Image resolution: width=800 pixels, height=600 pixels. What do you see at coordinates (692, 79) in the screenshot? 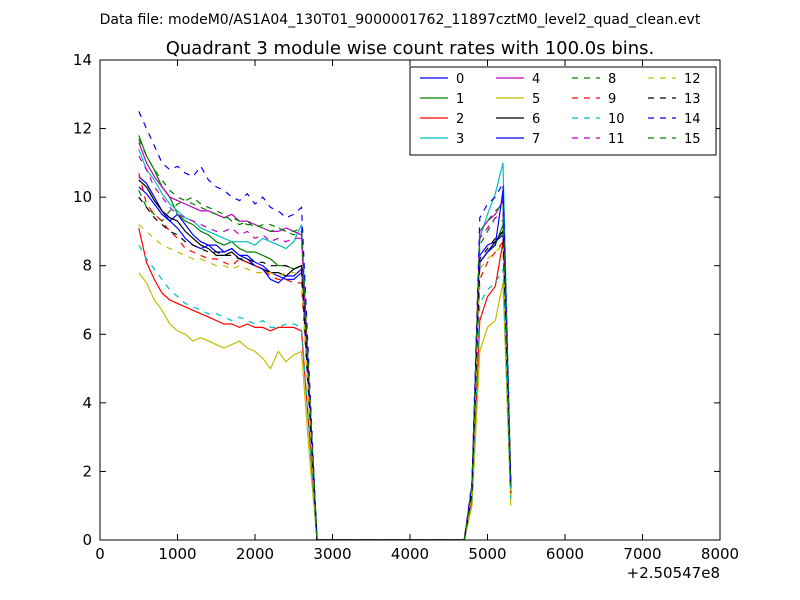
I see `legend-label-12: 12` at bounding box center [692, 79].